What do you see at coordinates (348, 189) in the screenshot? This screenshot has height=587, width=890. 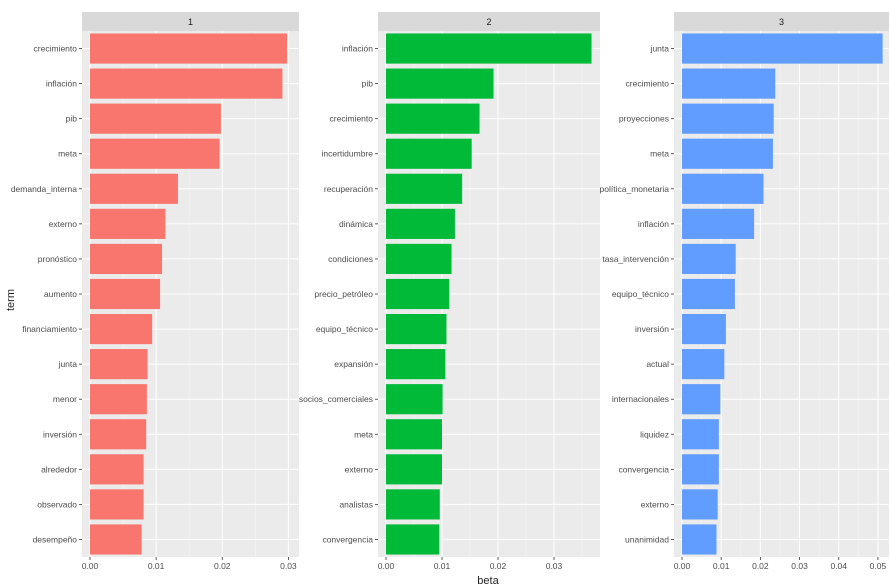 I see `y-tick-label: recuperación` at bounding box center [348, 189].